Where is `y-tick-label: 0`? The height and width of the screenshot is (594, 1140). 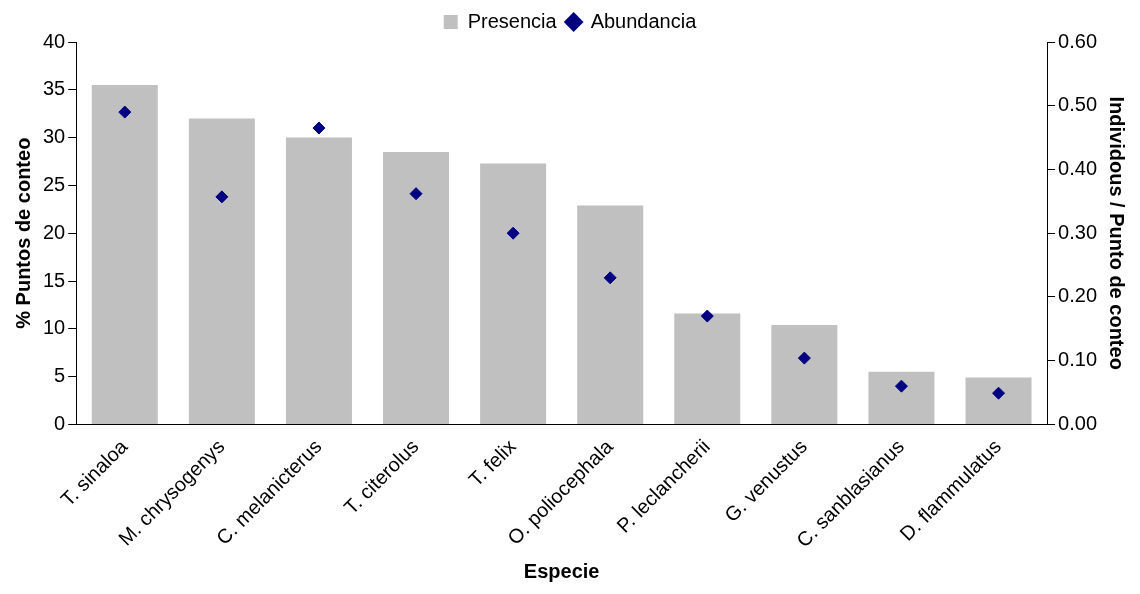
y-tick-label: 0 is located at coordinates (60, 422).